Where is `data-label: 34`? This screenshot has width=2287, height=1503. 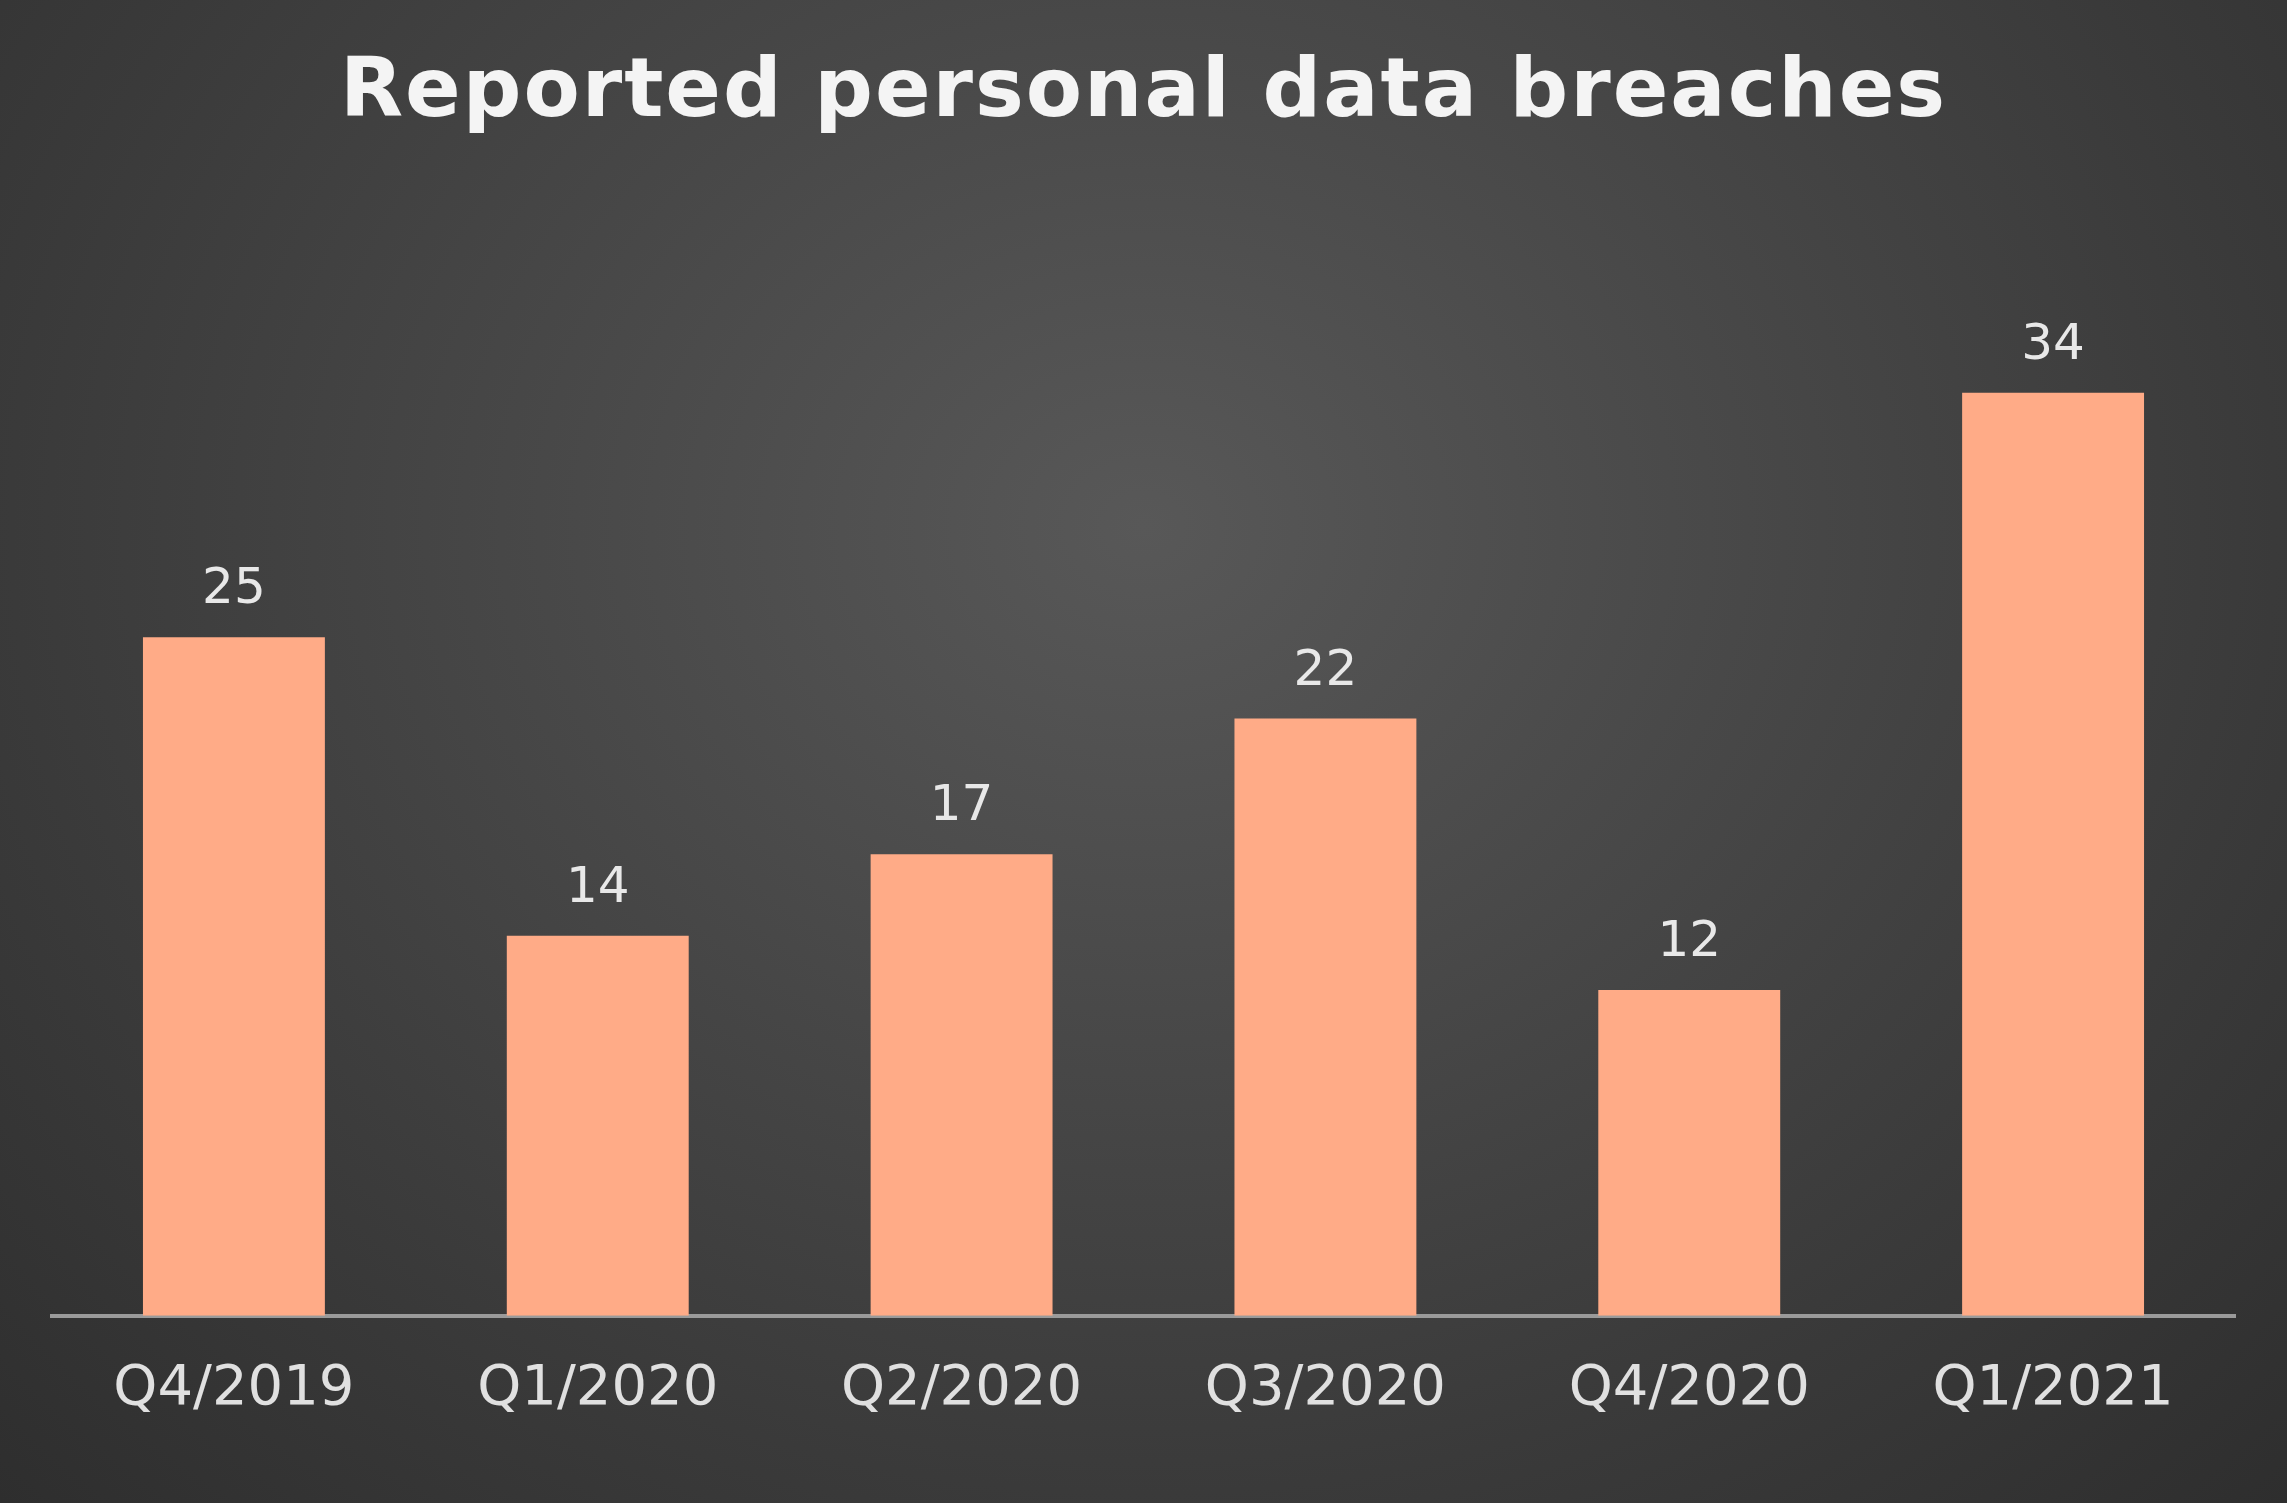
data-label: 34 is located at coordinates (2053, 341).